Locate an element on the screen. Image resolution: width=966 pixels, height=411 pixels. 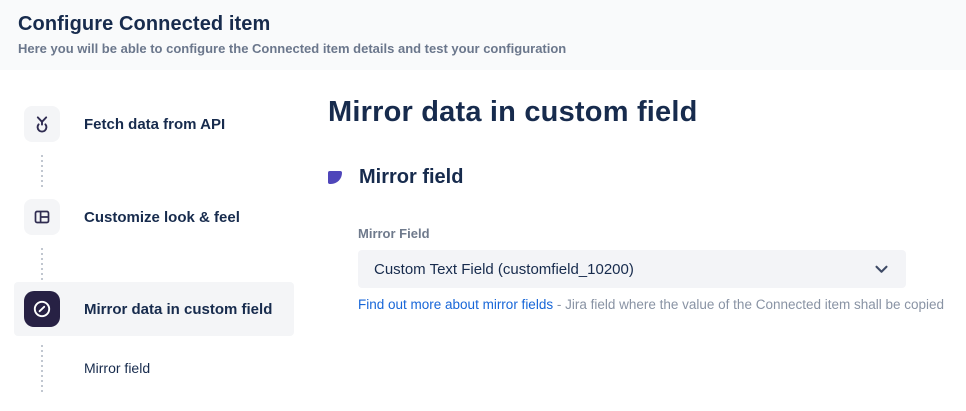
sidebar-item-mirror-data: Mirror data in custom field is located at coordinates (154, 309).